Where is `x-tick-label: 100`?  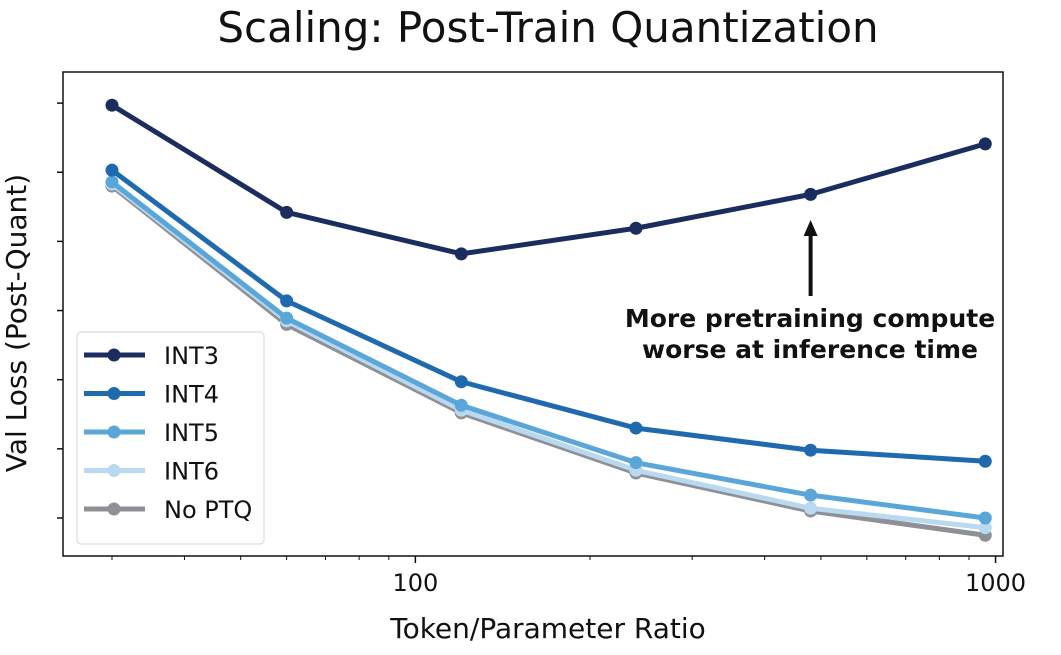 x-tick-label: 100 is located at coordinates (415, 583).